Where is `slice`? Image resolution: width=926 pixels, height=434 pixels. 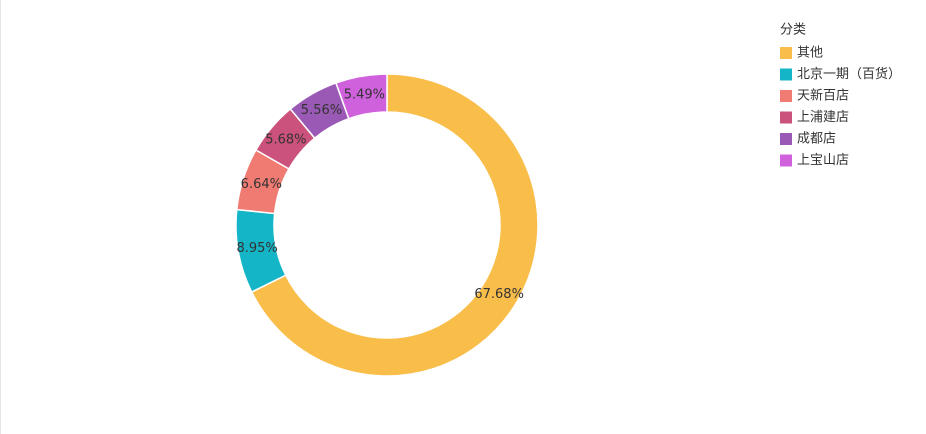 slice is located at coordinates (361, 96).